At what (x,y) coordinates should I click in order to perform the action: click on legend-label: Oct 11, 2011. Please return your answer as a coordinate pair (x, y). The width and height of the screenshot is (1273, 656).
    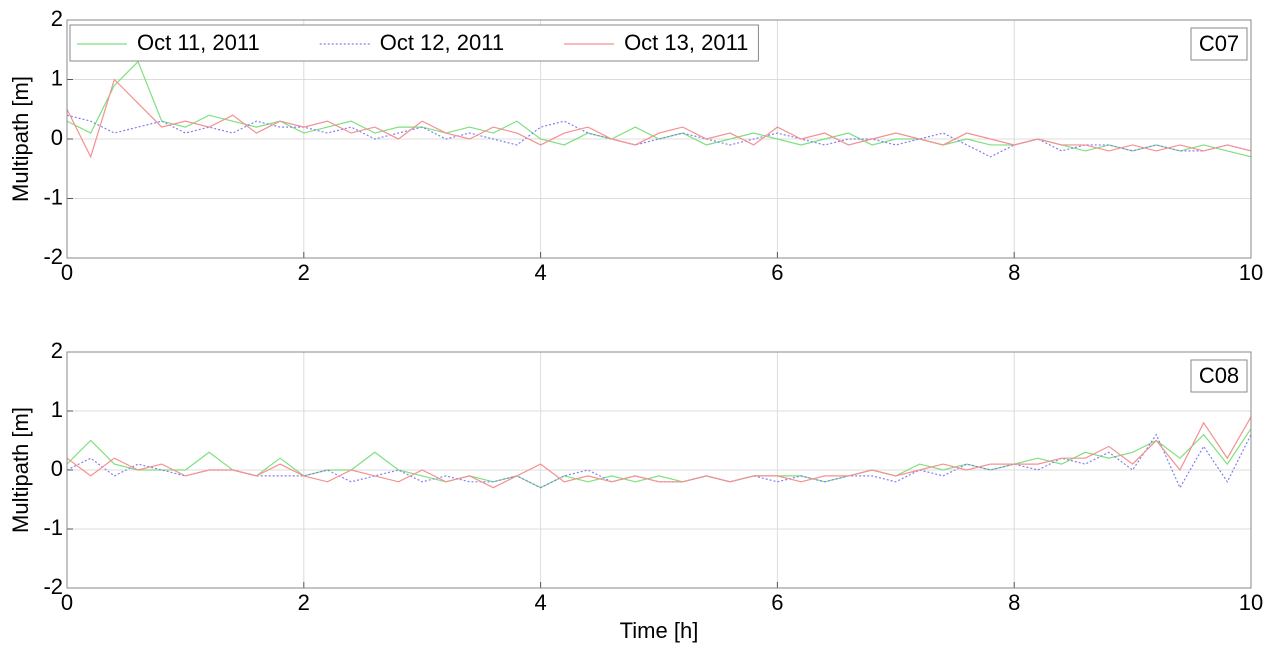
    Looking at the image, I should click on (198, 42).